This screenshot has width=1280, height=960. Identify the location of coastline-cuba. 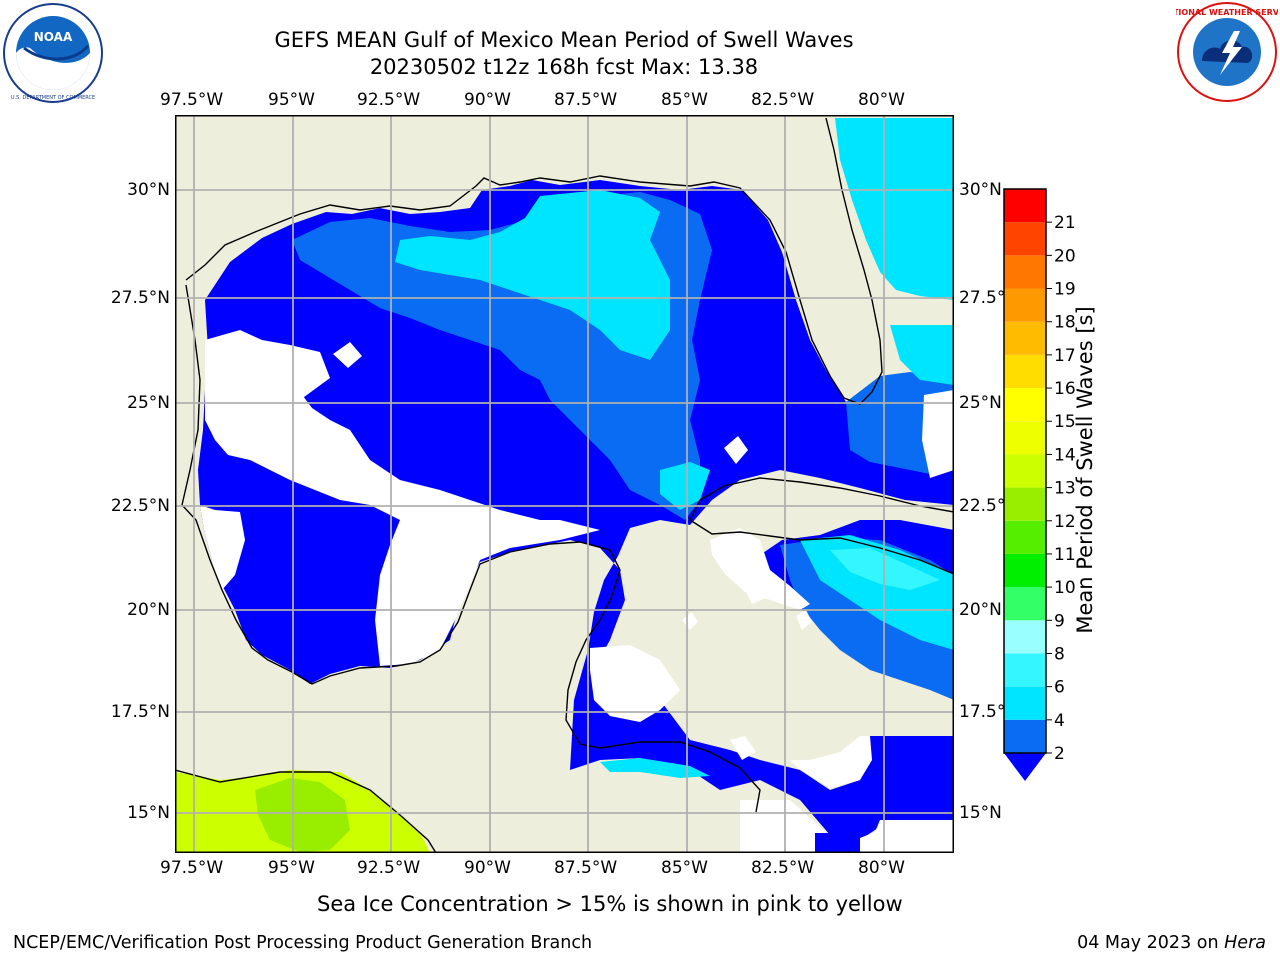
(821, 499).